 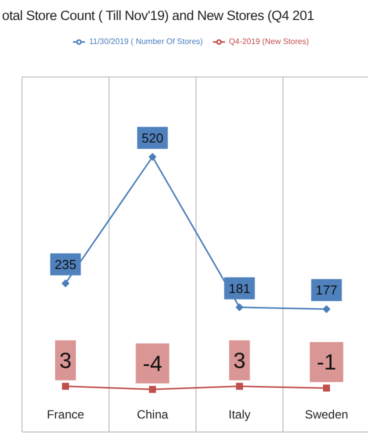 What do you see at coordinates (268, 41) in the screenshot?
I see `legend-label: Q4-2019 (New Stores)` at bounding box center [268, 41].